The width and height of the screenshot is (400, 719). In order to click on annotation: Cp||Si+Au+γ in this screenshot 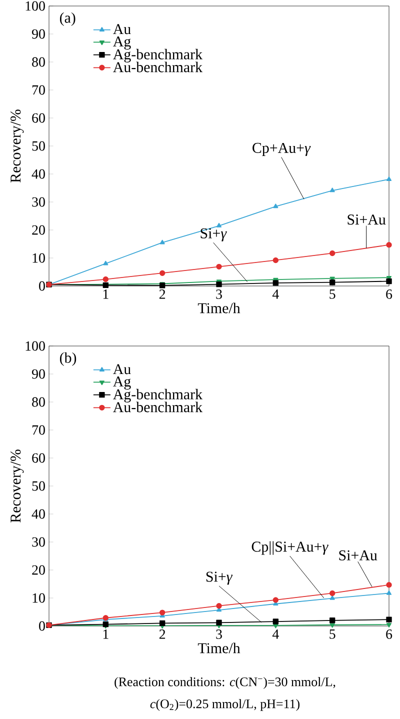, I will do `click(290, 548)`.